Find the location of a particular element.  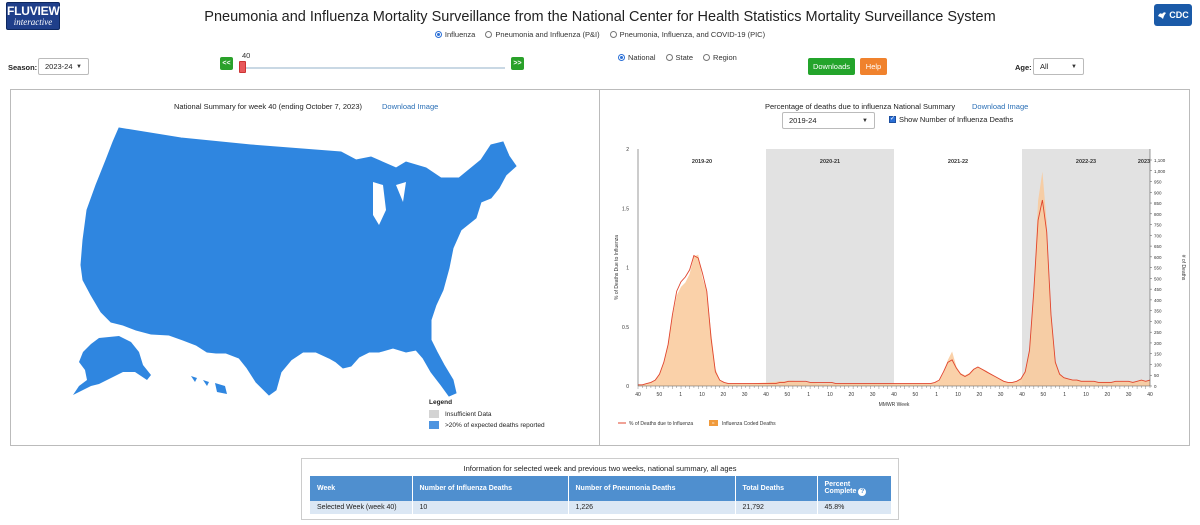

season-select-value: 2023-24 is located at coordinates (59, 66).